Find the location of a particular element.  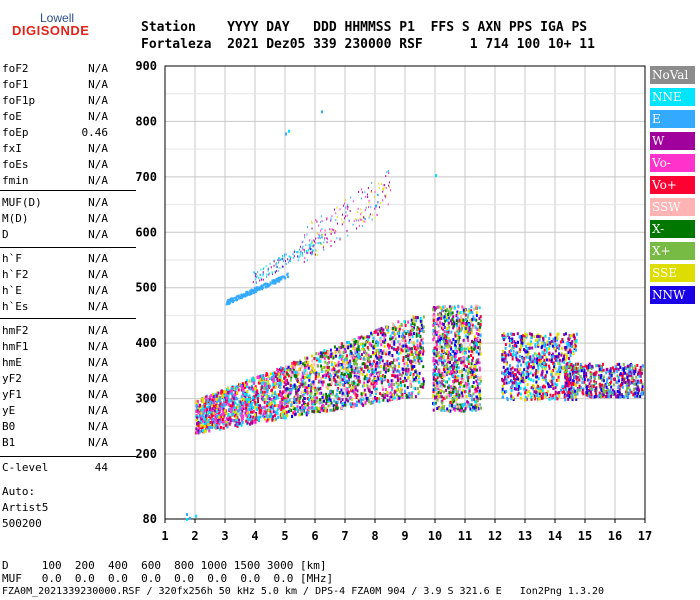

param-h-e-label: h`E is located at coordinates (12, 290).